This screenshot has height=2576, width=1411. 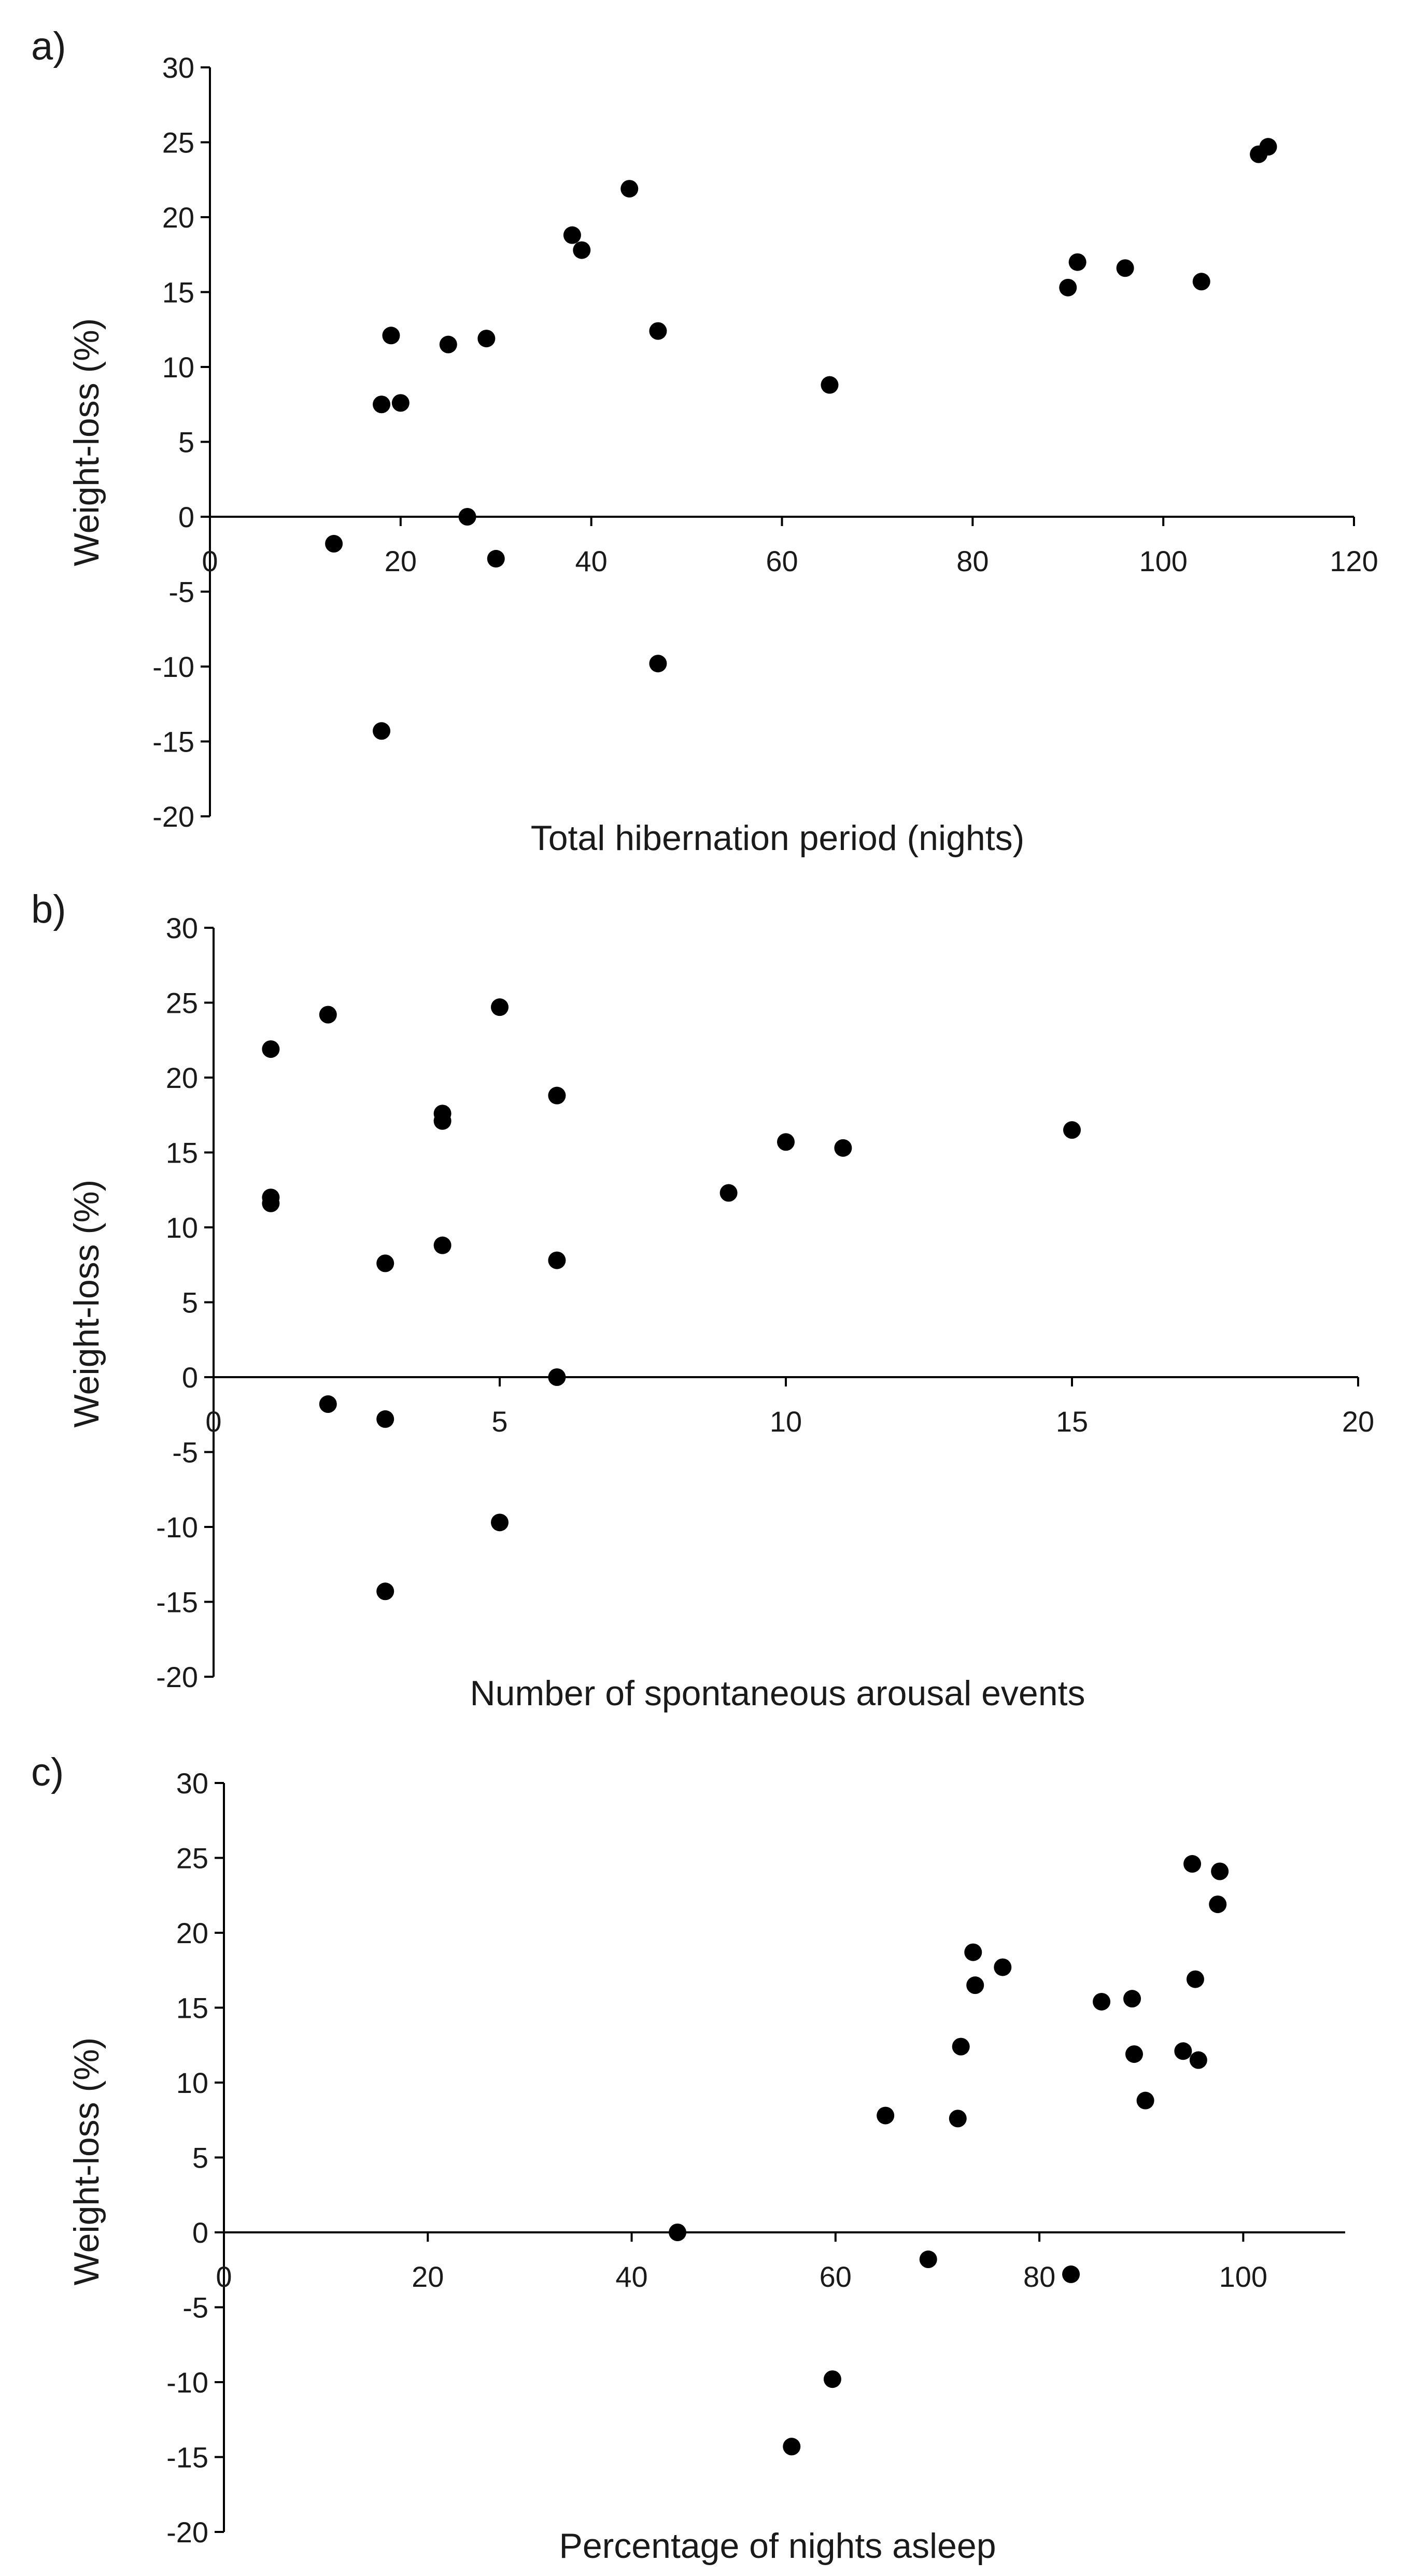 I want to click on y-axis-title-a: Weight-loss (%), so click(x=86, y=442).